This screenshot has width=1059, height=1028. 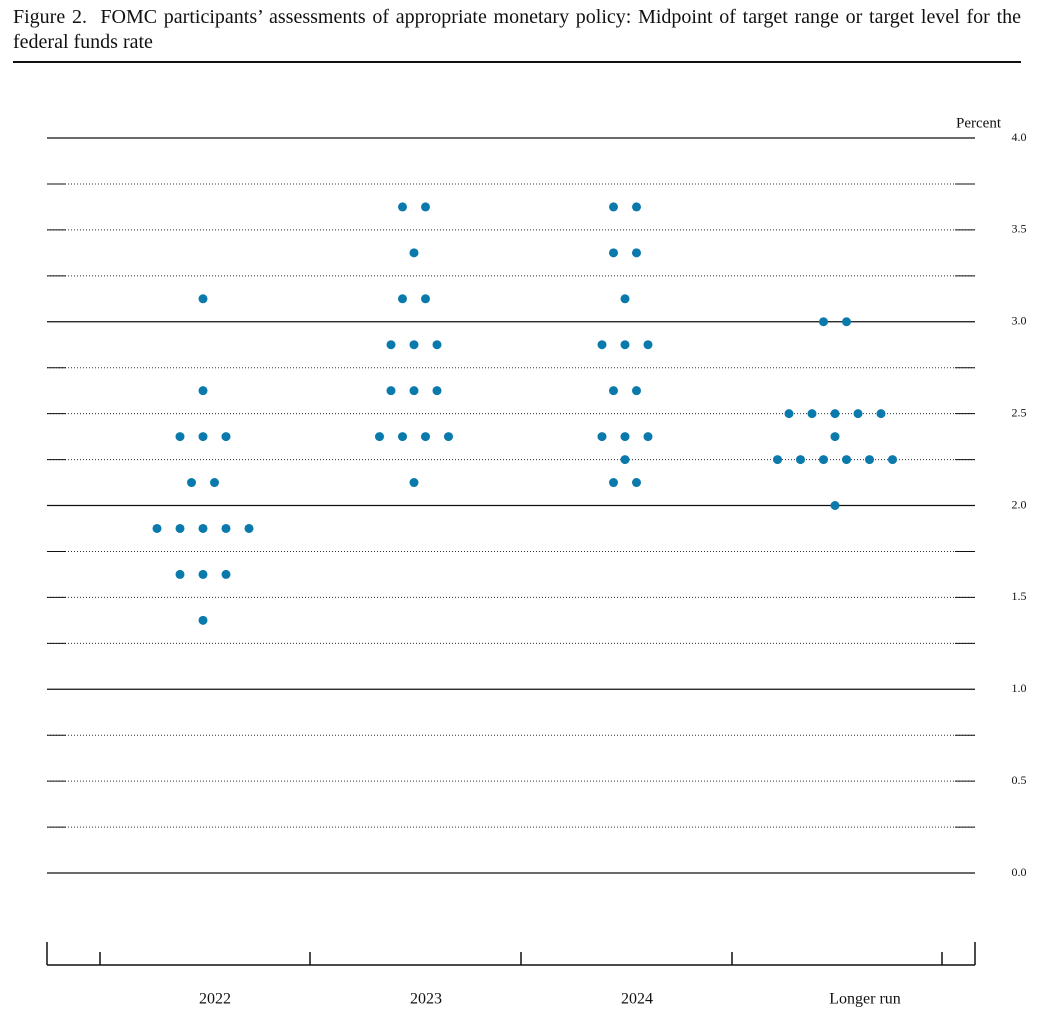 What do you see at coordinates (1019, 137) in the screenshot?
I see `y-tick-label: 4.0` at bounding box center [1019, 137].